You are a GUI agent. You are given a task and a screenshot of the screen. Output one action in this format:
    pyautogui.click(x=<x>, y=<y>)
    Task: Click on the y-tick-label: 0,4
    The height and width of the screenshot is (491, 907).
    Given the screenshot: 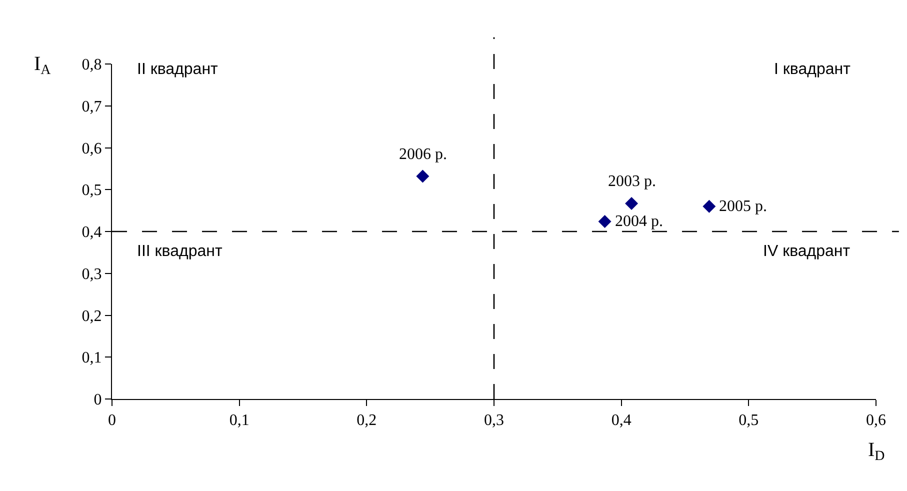 What is the action you would take?
    pyautogui.click(x=92, y=233)
    